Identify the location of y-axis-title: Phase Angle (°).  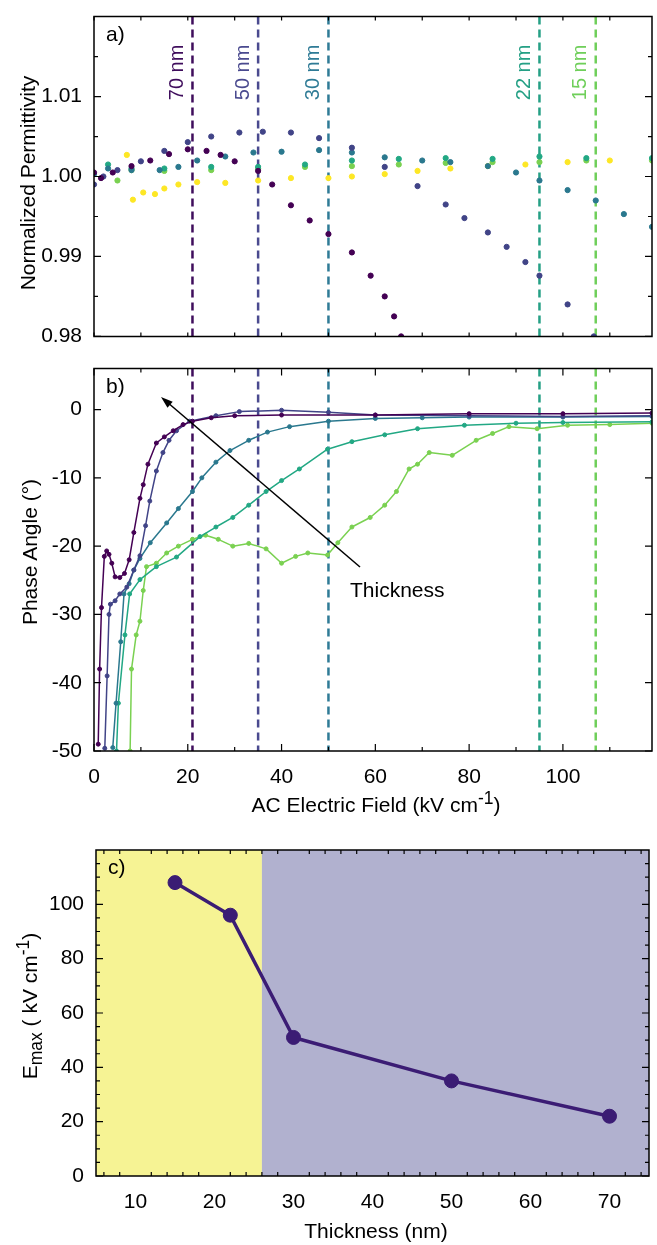
(30, 552).